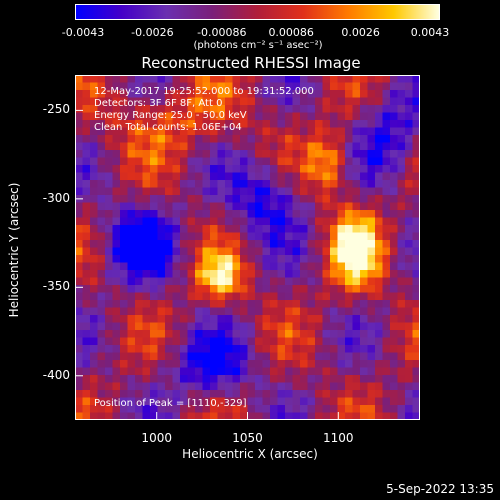  Describe the element at coordinates (156, 438) in the screenshot. I see `x-tick-label: 1000` at that location.